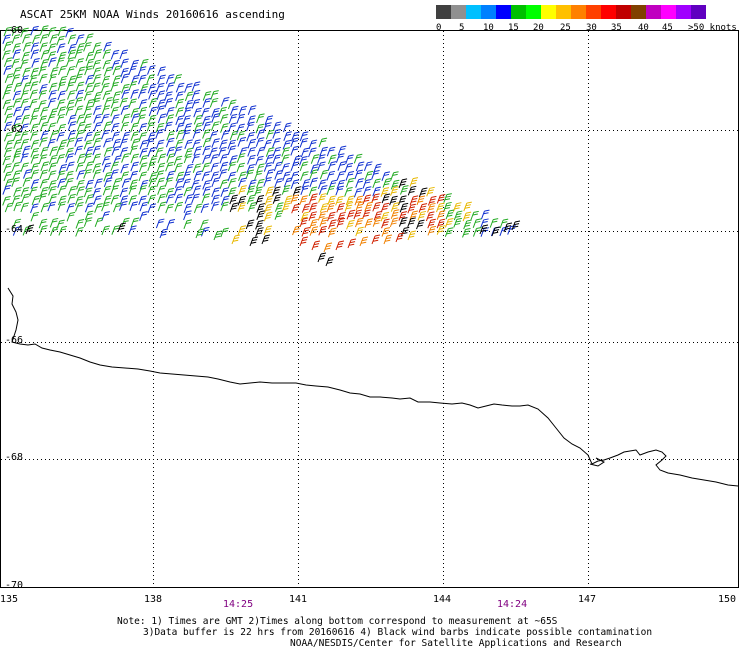  I want to click on colorbar-label: 5, so click(462, 28).